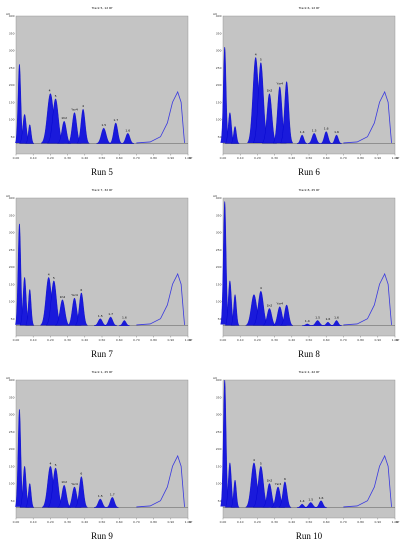 This screenshot has width=411, height=550. Describe the element at coordinates (102, 172) in the screenshot. I see `run-label: Run 5` at that location.